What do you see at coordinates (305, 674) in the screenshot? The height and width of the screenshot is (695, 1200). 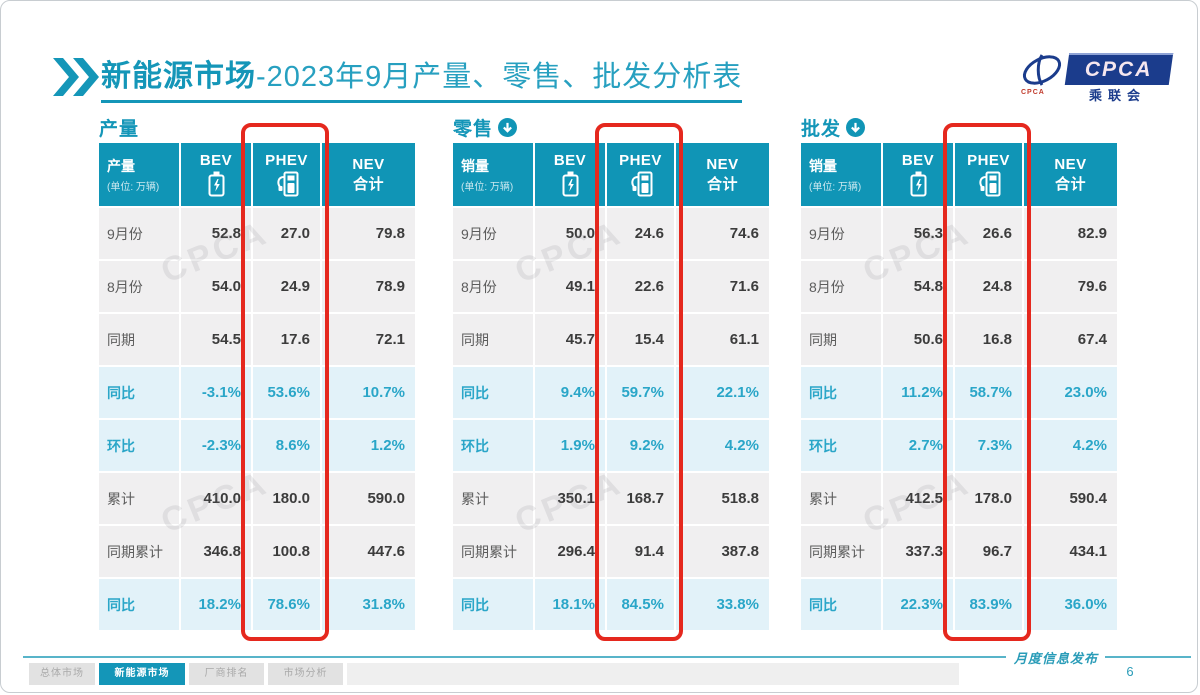 I see `bottom-tab-3: 市场分析` at bounding box center [305, 674].